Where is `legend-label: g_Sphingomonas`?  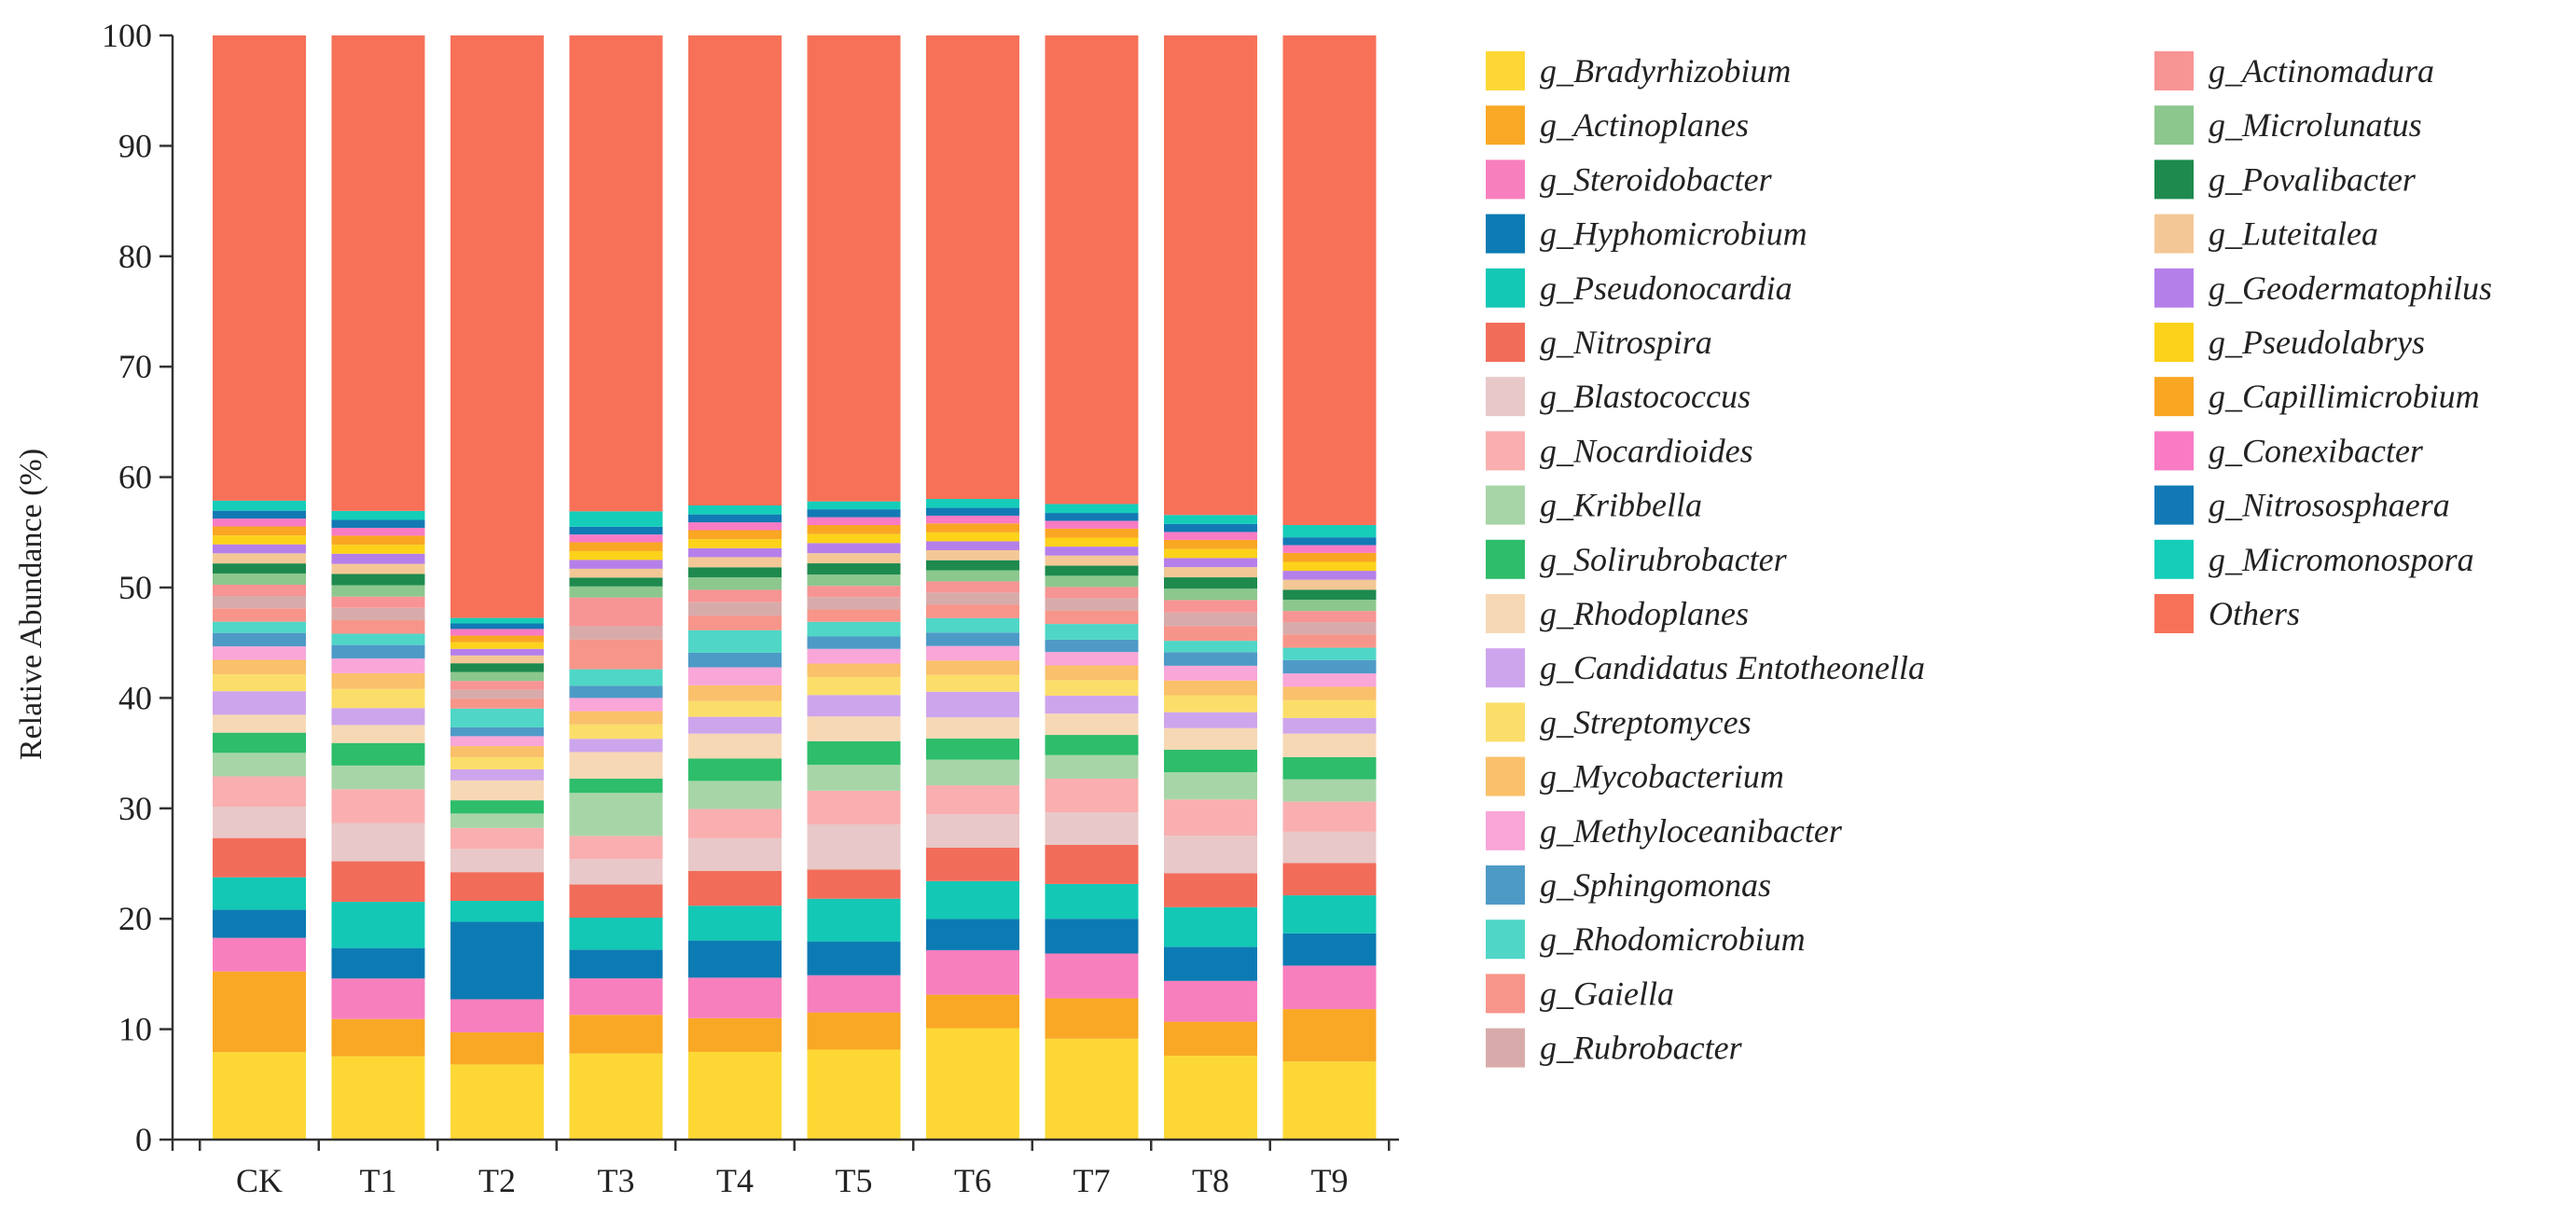
legend-label: g_Sphingomonas is located at coordinates (1655, 885).